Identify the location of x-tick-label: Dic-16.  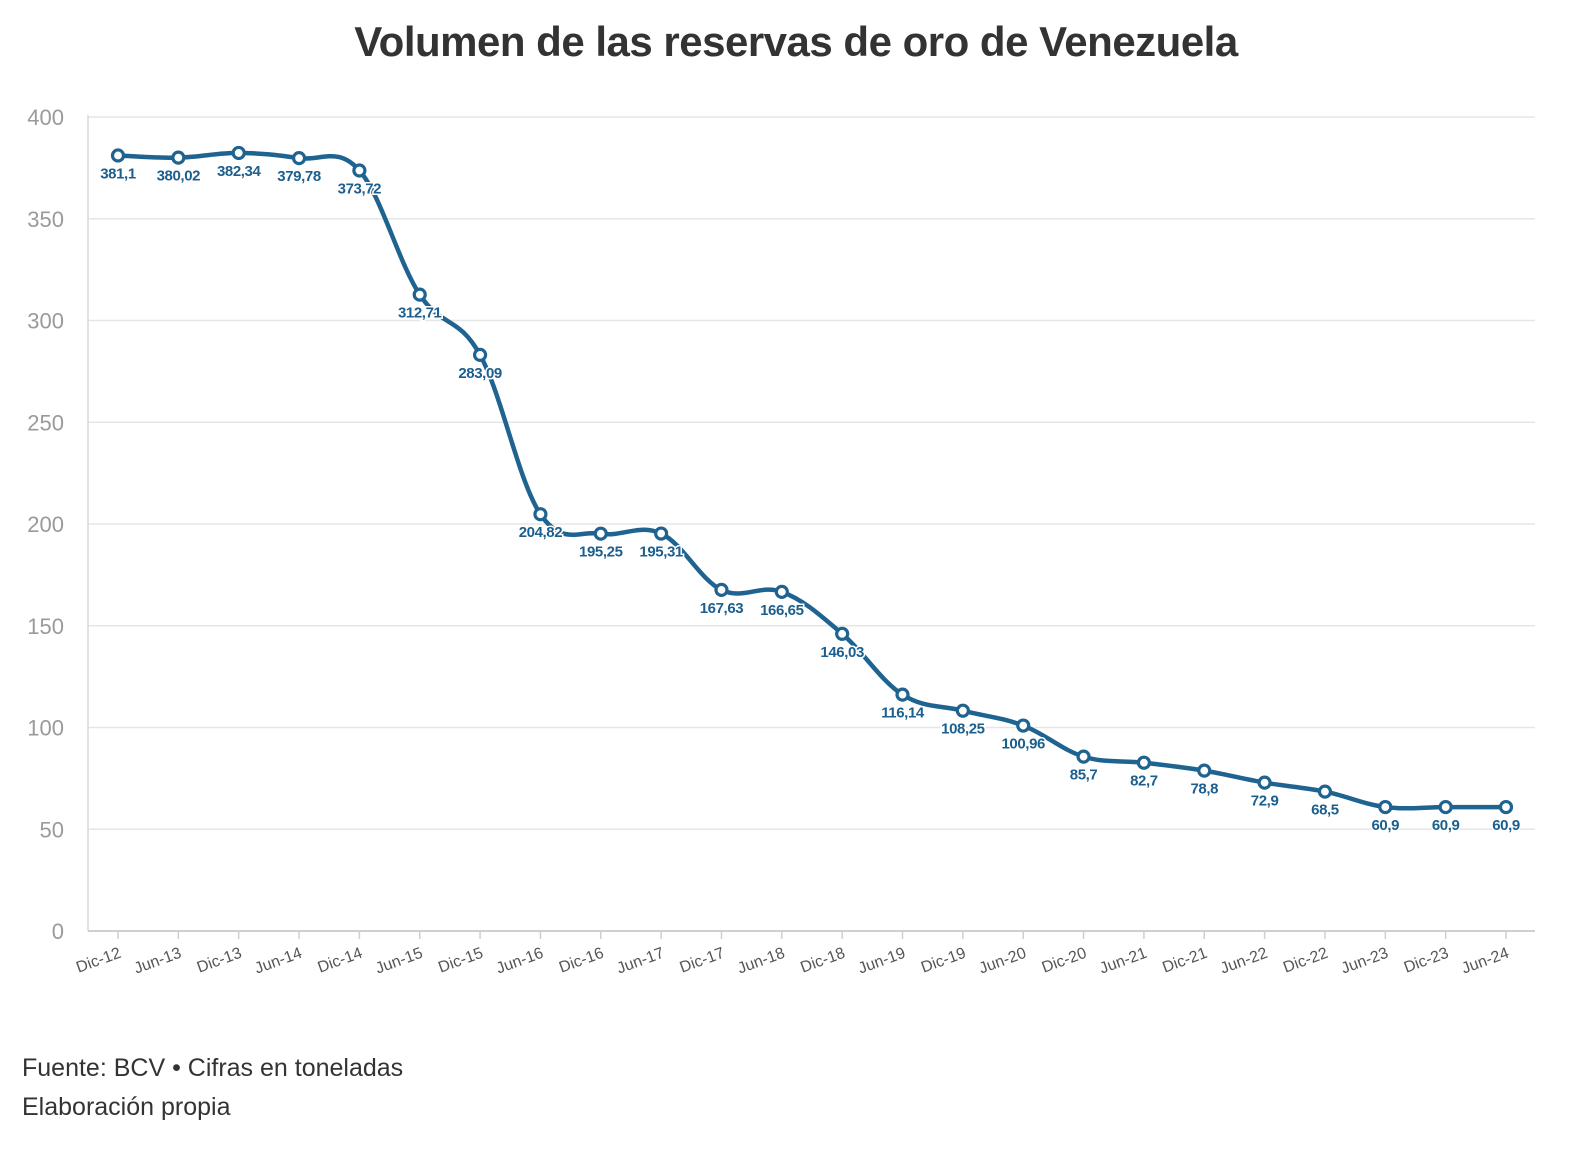
(581, 961).